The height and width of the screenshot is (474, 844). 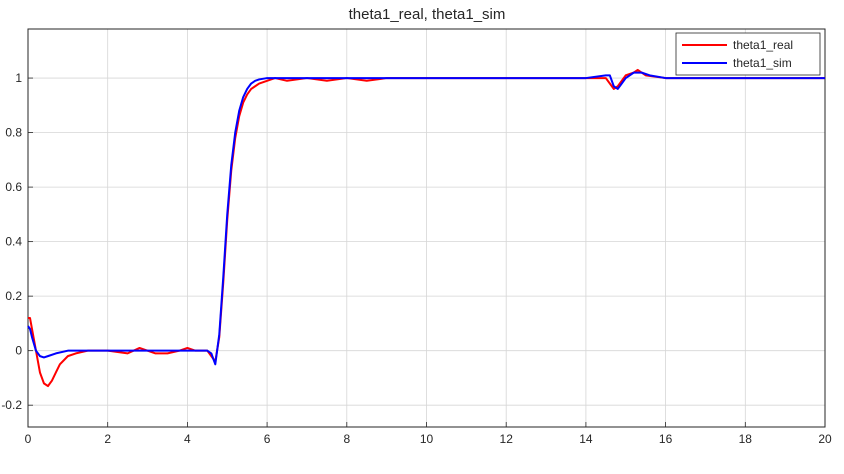 I want to click on legend-label-theta1-sim: theta1_sim, so click(x=762, y=63).